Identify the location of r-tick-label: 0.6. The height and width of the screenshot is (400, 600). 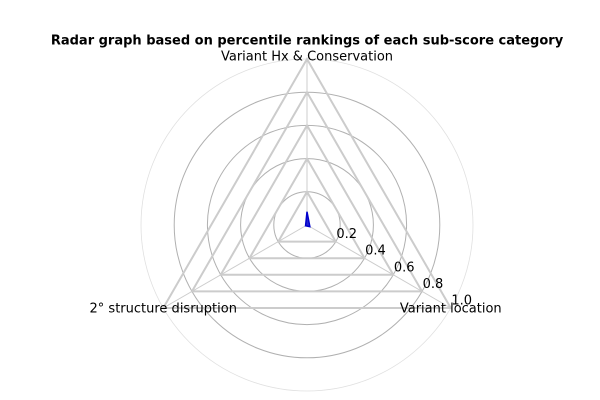
(404, 267).